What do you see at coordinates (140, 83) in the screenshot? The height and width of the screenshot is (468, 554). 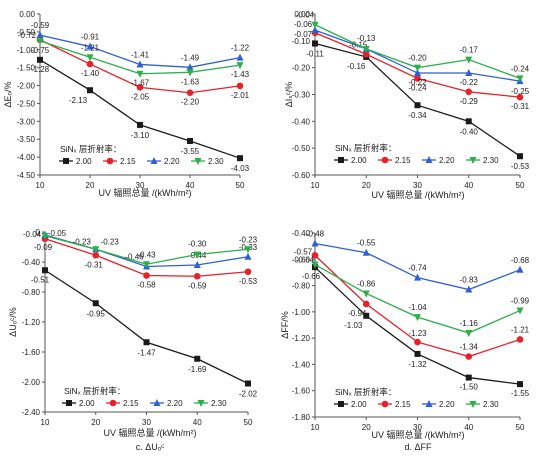 I see `data-label: -1.67` at bounding box center [140, 83].